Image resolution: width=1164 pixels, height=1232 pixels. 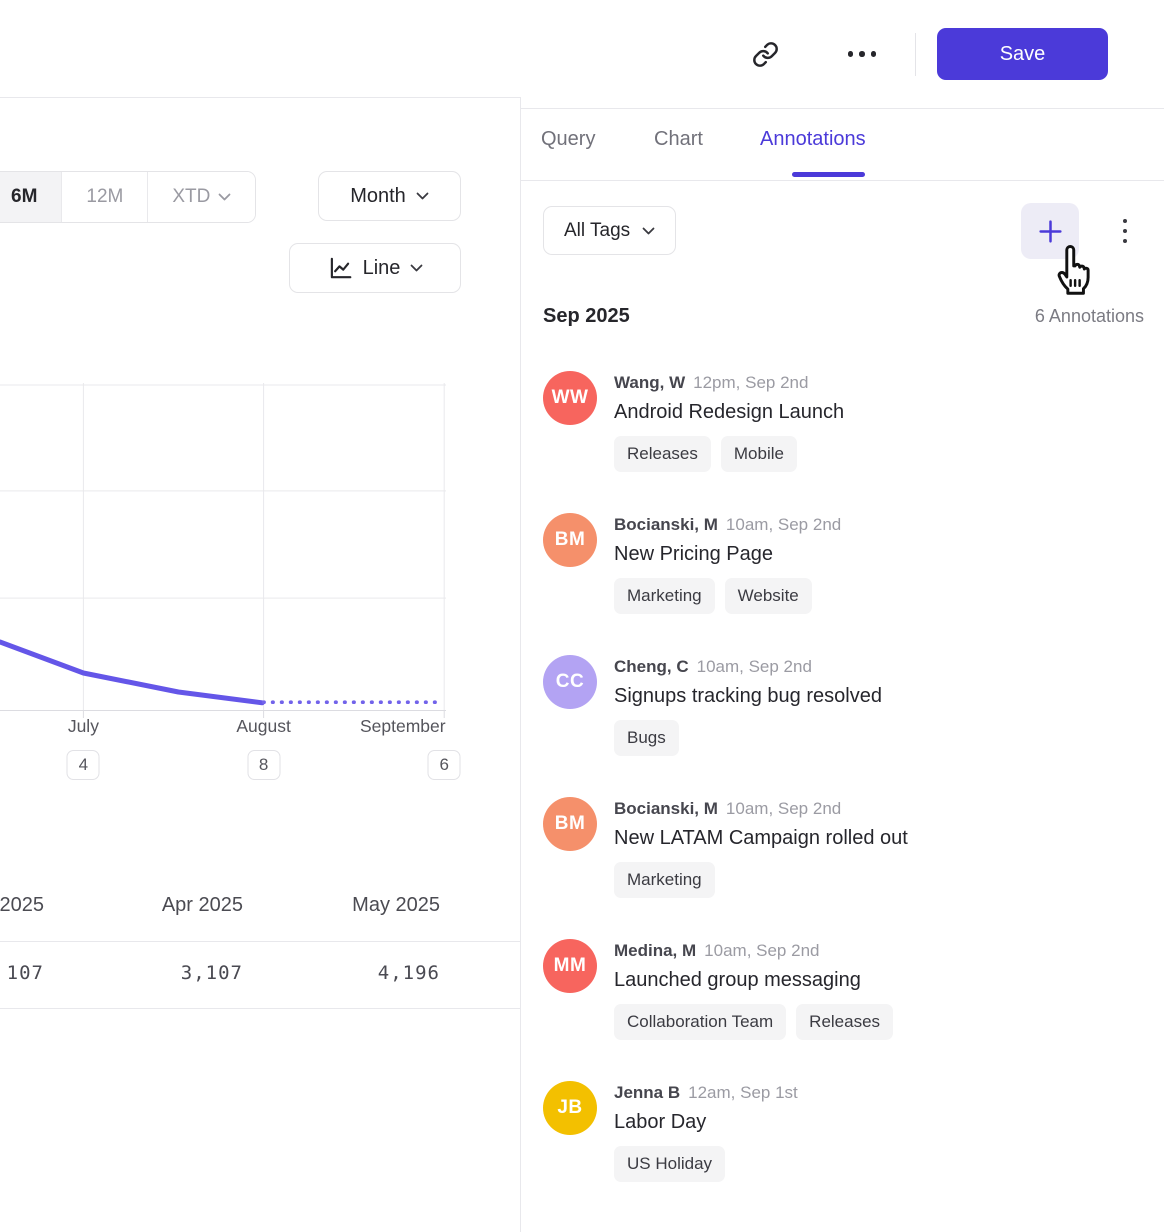 I want to click on more-actions-button, so click(x=862, y=54).